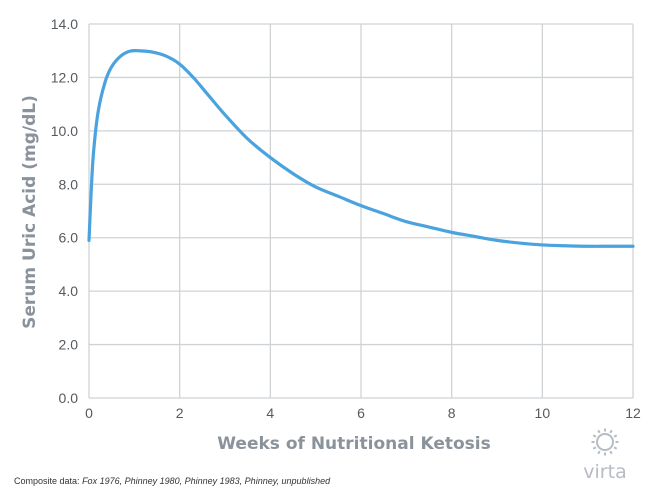 The height and width of the screenshot is (499, 656). What do you see at coordinates (69, 398) in the screenshot?
I see `y-tick-label: 0.0` at bounding box center [69, 398].